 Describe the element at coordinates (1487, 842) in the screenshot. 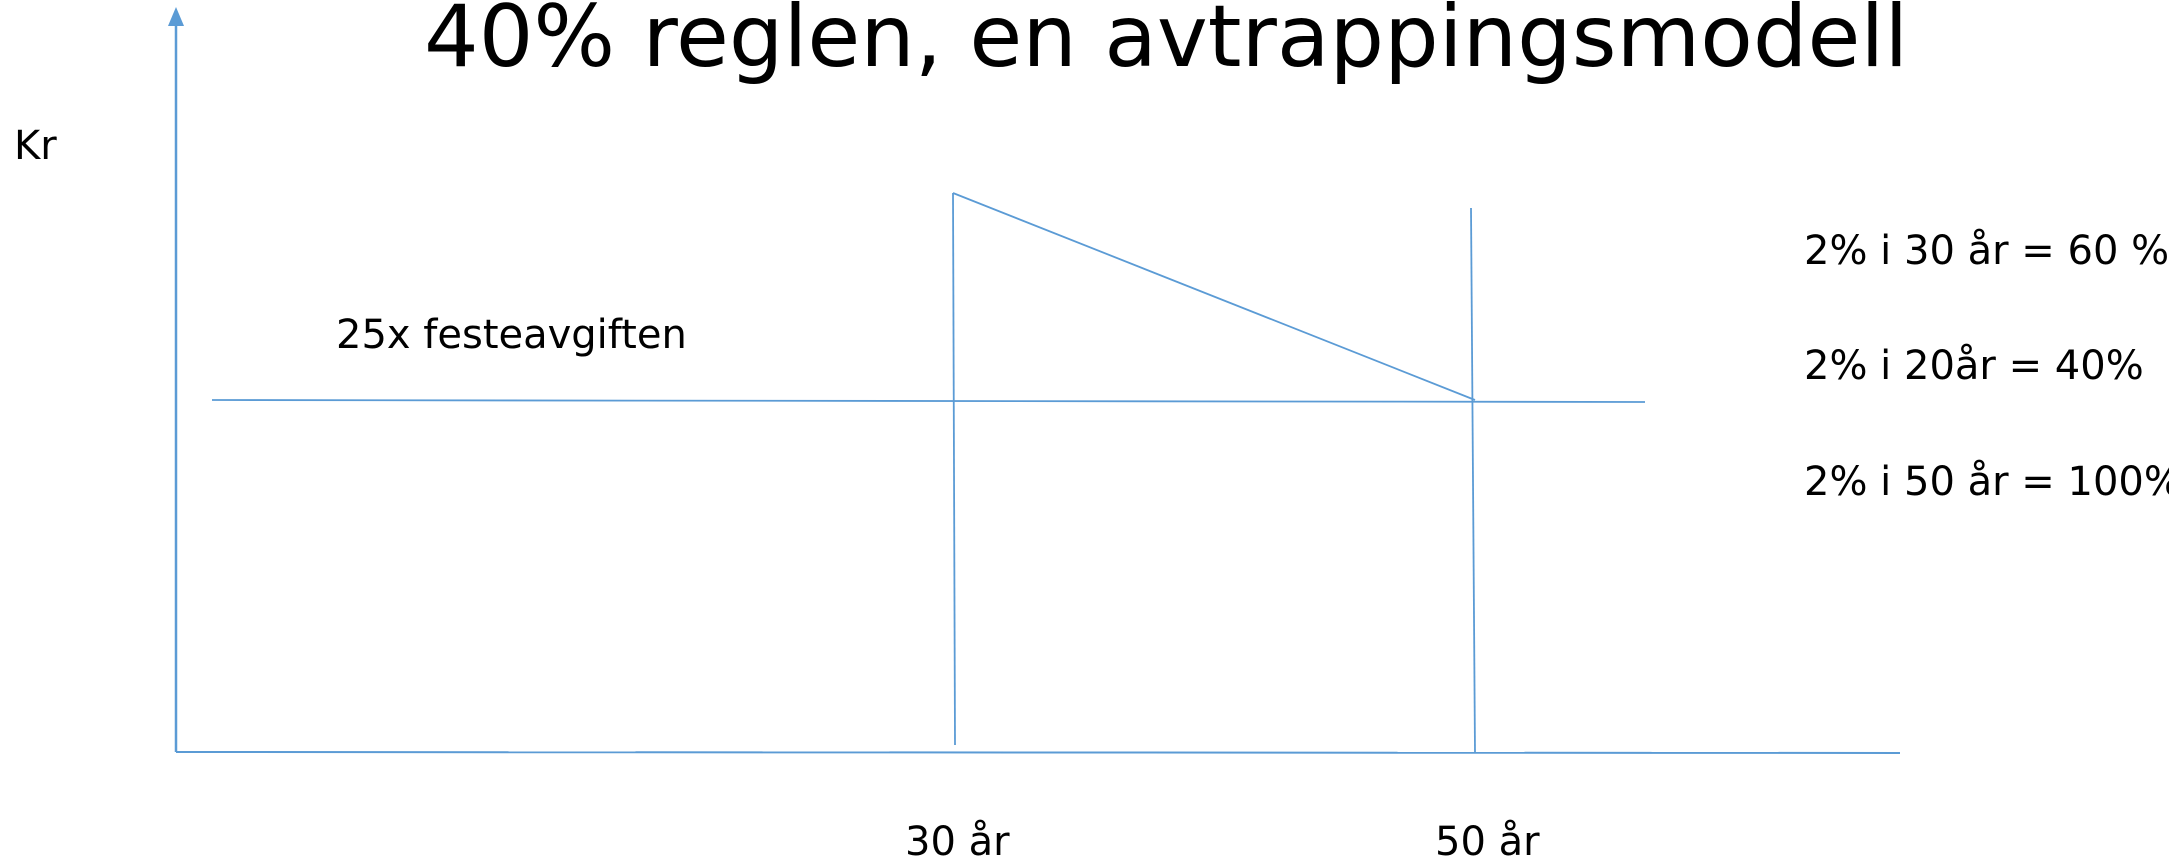

I see `x-tick-50: 50 år` at that location.